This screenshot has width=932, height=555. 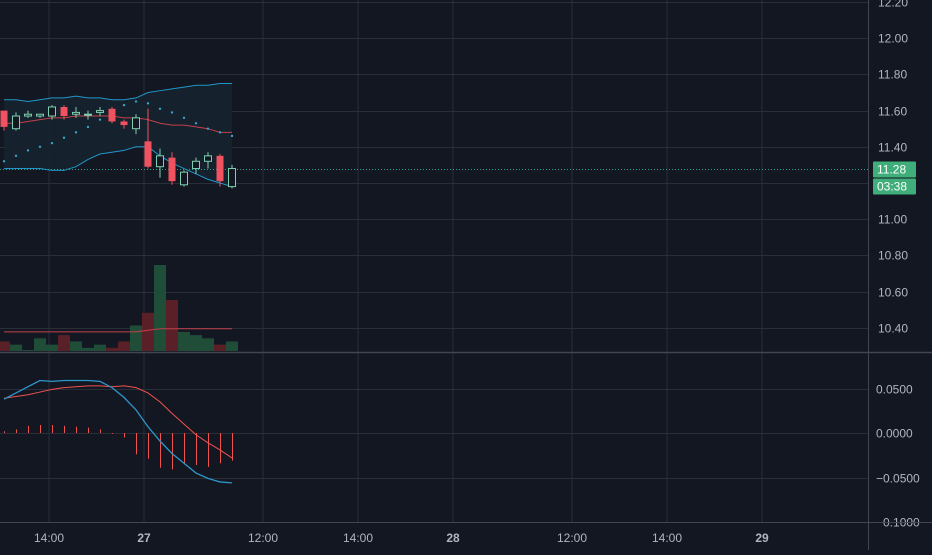 I want to click on price-axis-tick-label: 10.40, so click(x=893, y=329).